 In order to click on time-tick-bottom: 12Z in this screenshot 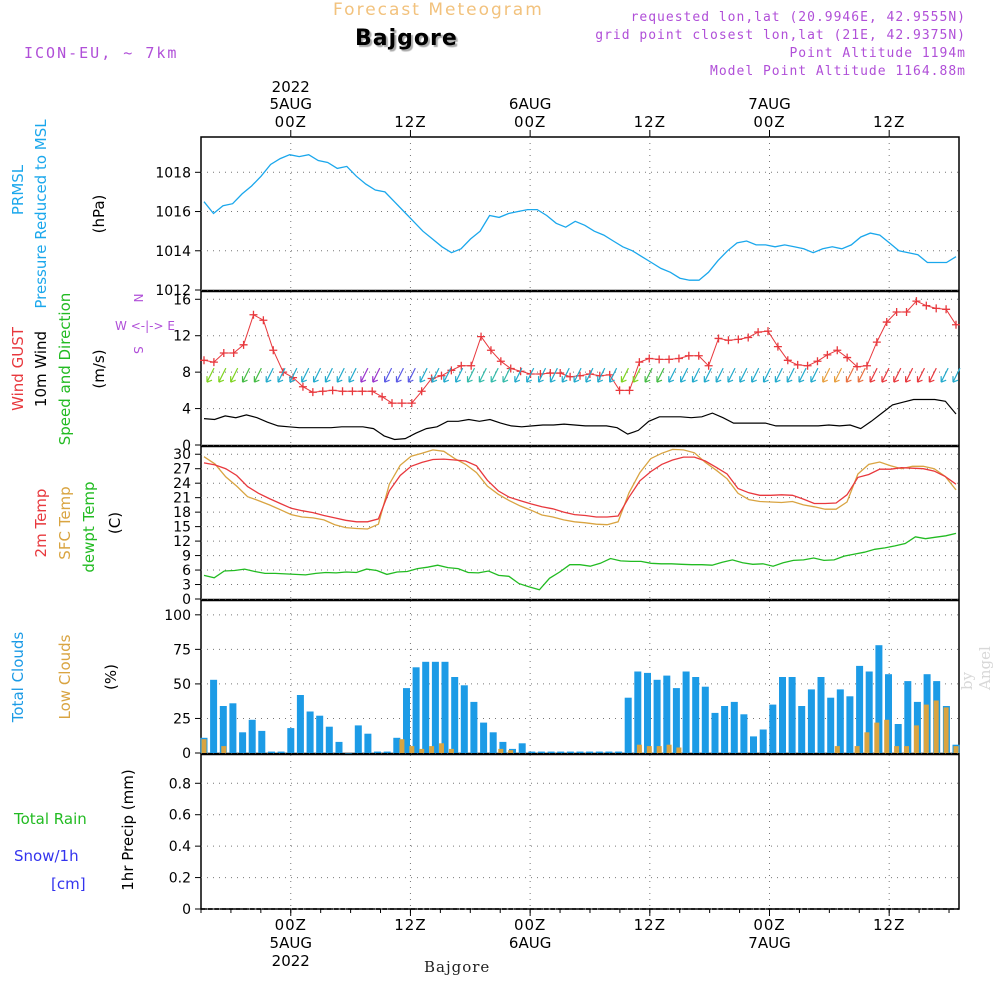, I will do `click(410, 925)`.